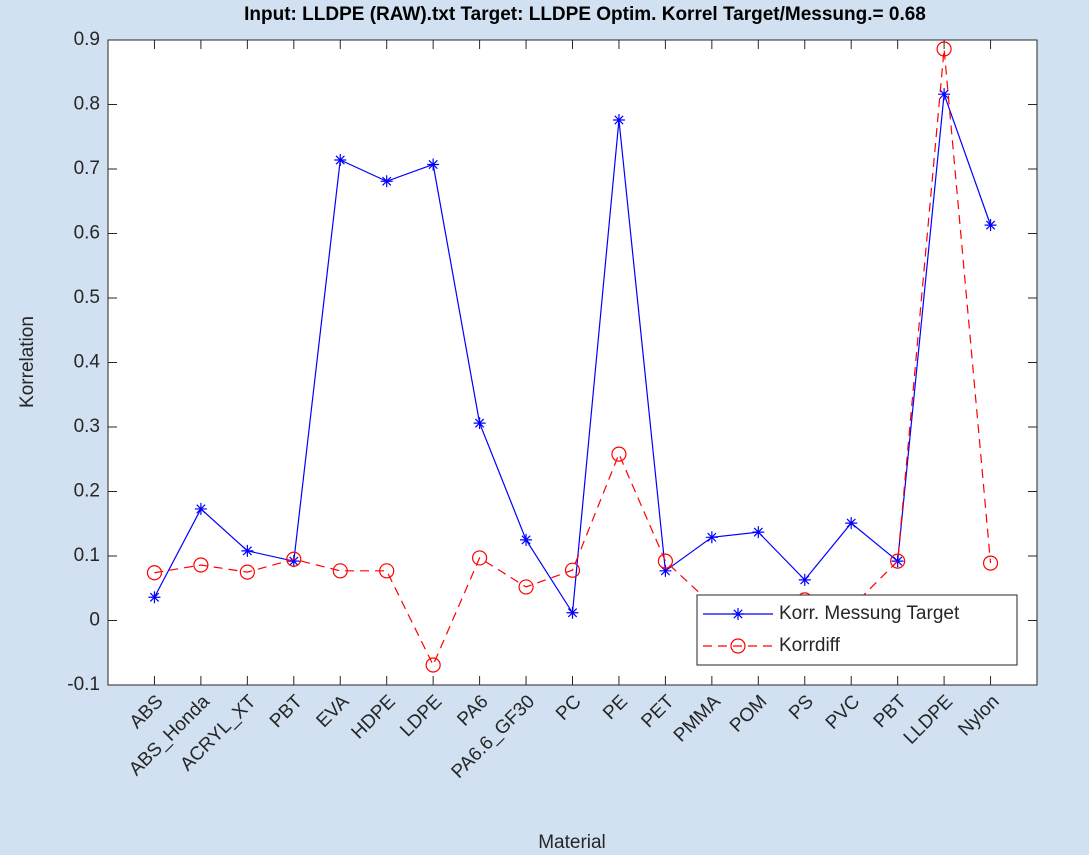 This screenshot has height=855, width=1089. Describe the element at coordinates (843, 712) in the screenshot. I see `x-tick-label: PVC` at that location.